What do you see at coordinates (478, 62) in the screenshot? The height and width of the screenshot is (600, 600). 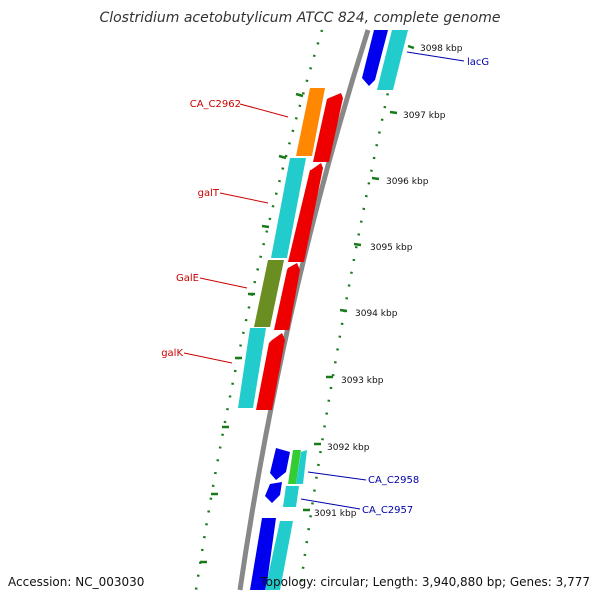 I see `gene-label-lacG: lacG` at bounding box center [478, 62].